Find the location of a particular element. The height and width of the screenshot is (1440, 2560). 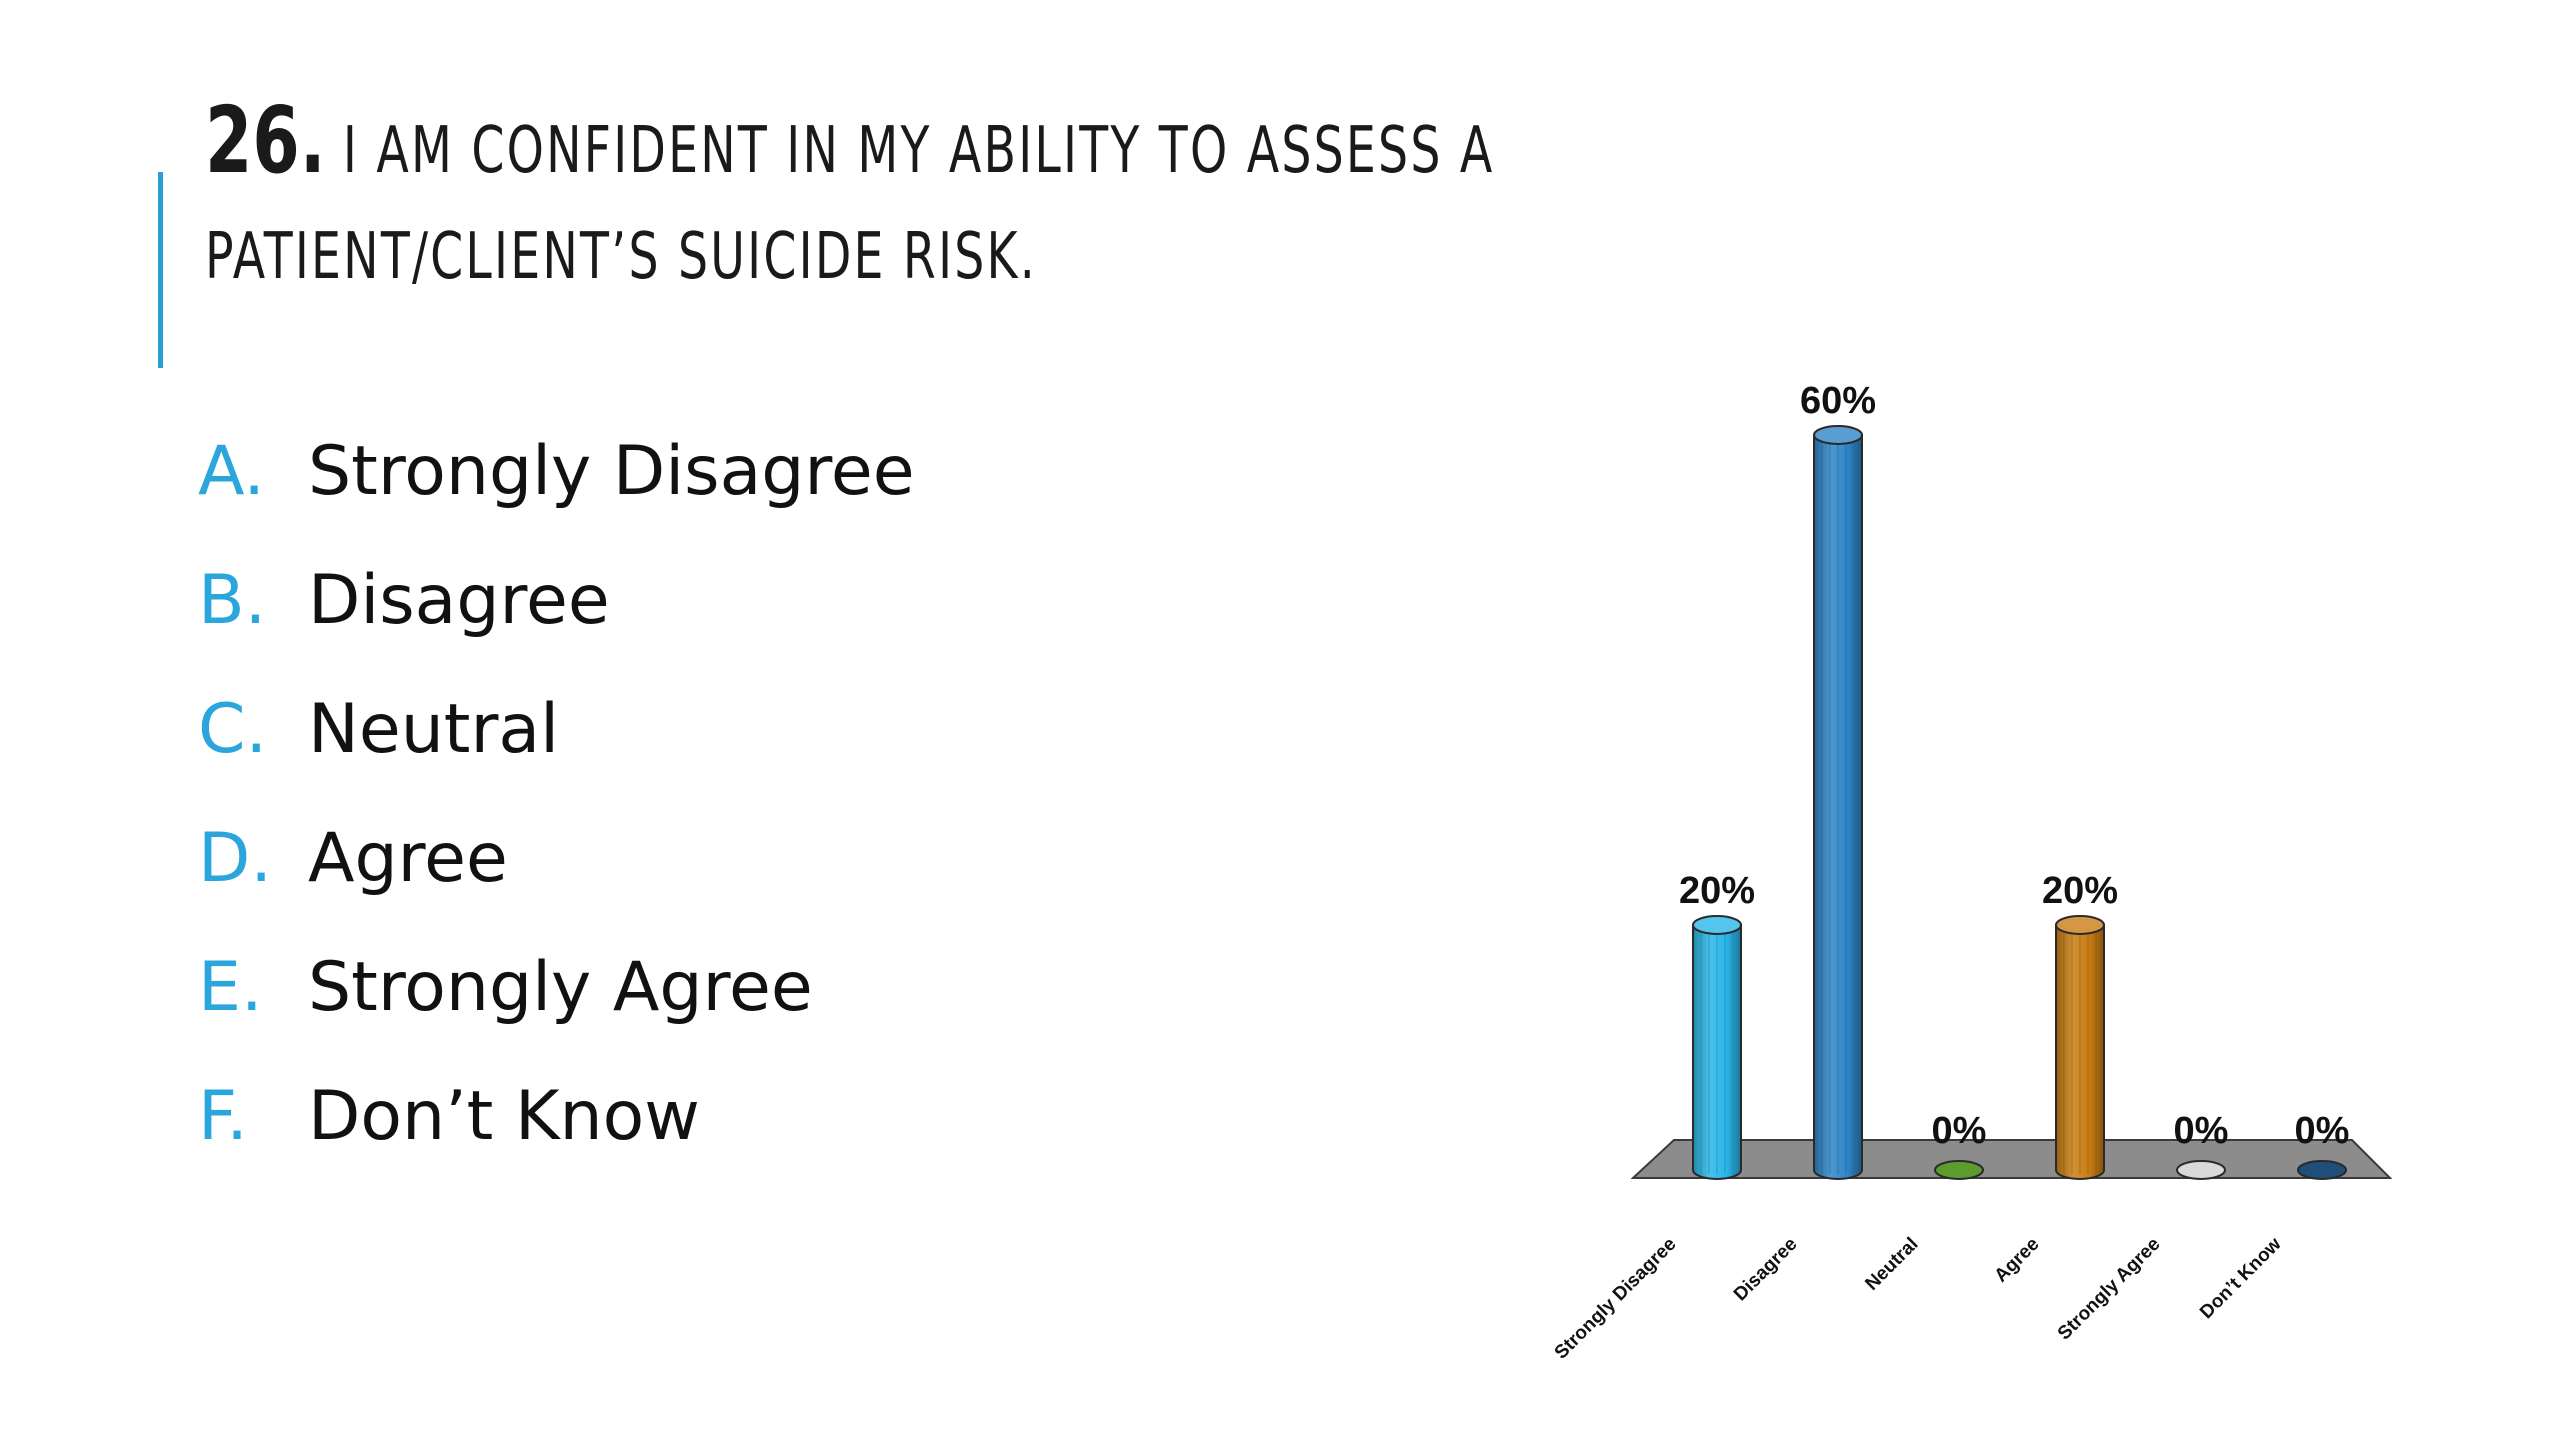

answer-option-b: B. Disagree is located at coordinates (556, 625).